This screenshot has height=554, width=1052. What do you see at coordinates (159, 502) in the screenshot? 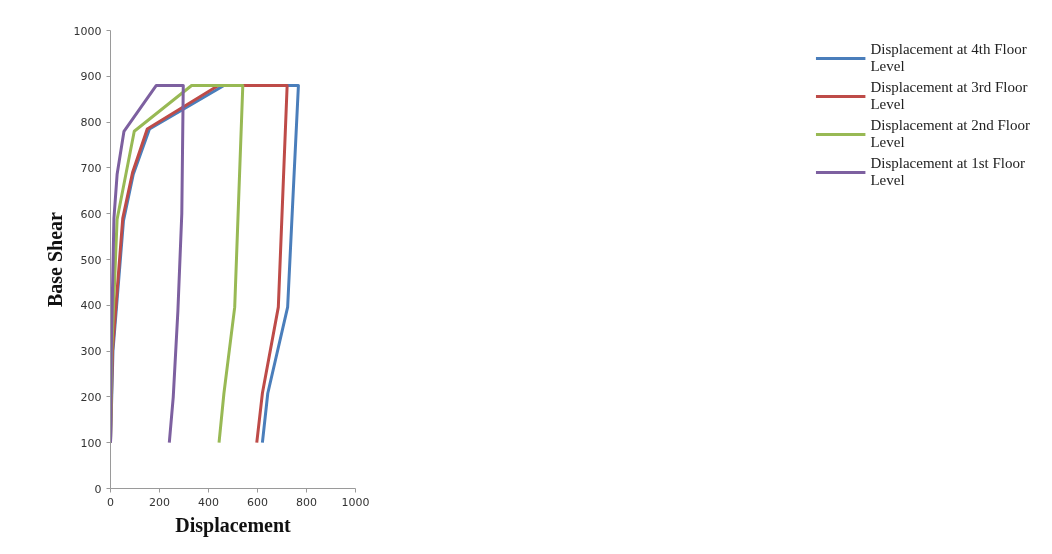
I see `x-tick-label: 200` at bounding box center [159, 502].